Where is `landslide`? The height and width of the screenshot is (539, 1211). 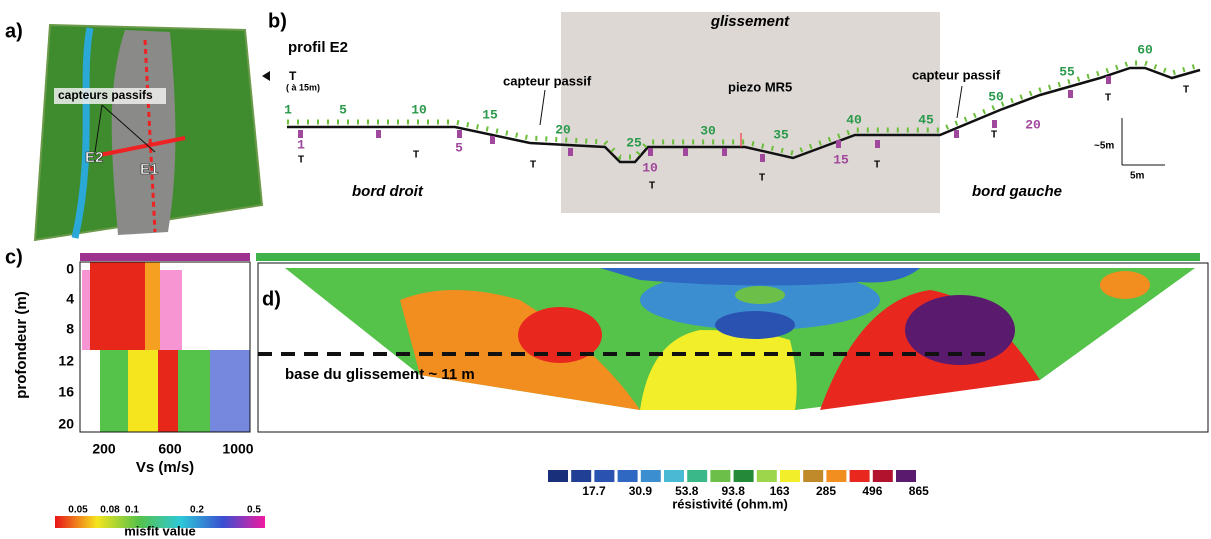 landslide is located at coordinates (143, 132).